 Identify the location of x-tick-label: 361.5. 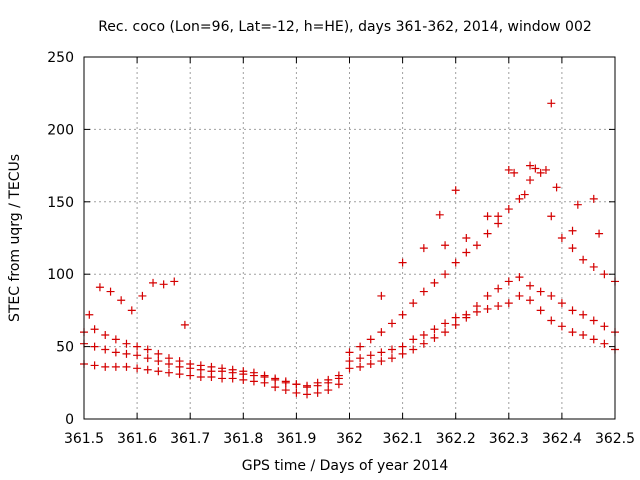
(84, 439).